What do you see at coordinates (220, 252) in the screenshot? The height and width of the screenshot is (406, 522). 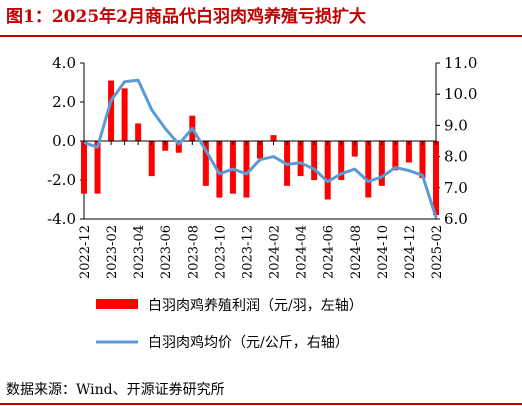 I see `x-axis-tick-label: 2023-10` at bounding box center [220, 252].